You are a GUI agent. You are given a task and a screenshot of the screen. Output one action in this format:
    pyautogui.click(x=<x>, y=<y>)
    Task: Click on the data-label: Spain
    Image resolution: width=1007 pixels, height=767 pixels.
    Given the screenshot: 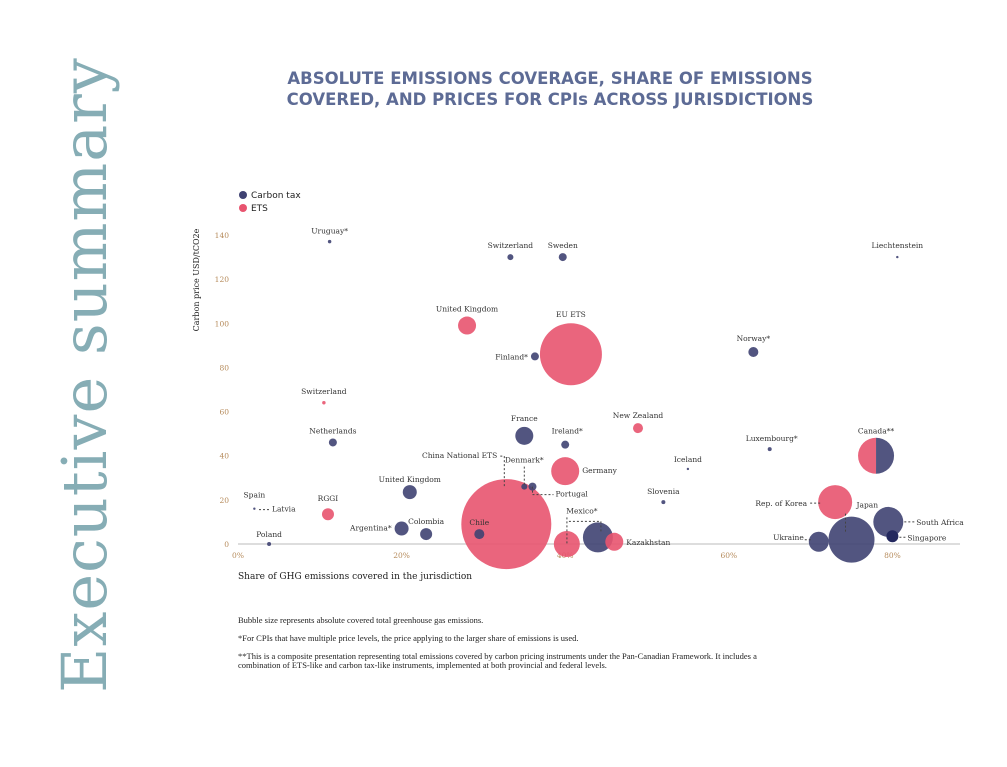 What is the action you would take?
    pyautogui.click(x=255, y=495)
    